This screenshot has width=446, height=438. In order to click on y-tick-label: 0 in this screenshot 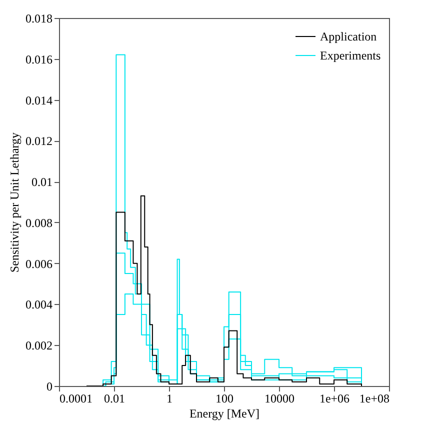, I will do `click(49, 387)`.